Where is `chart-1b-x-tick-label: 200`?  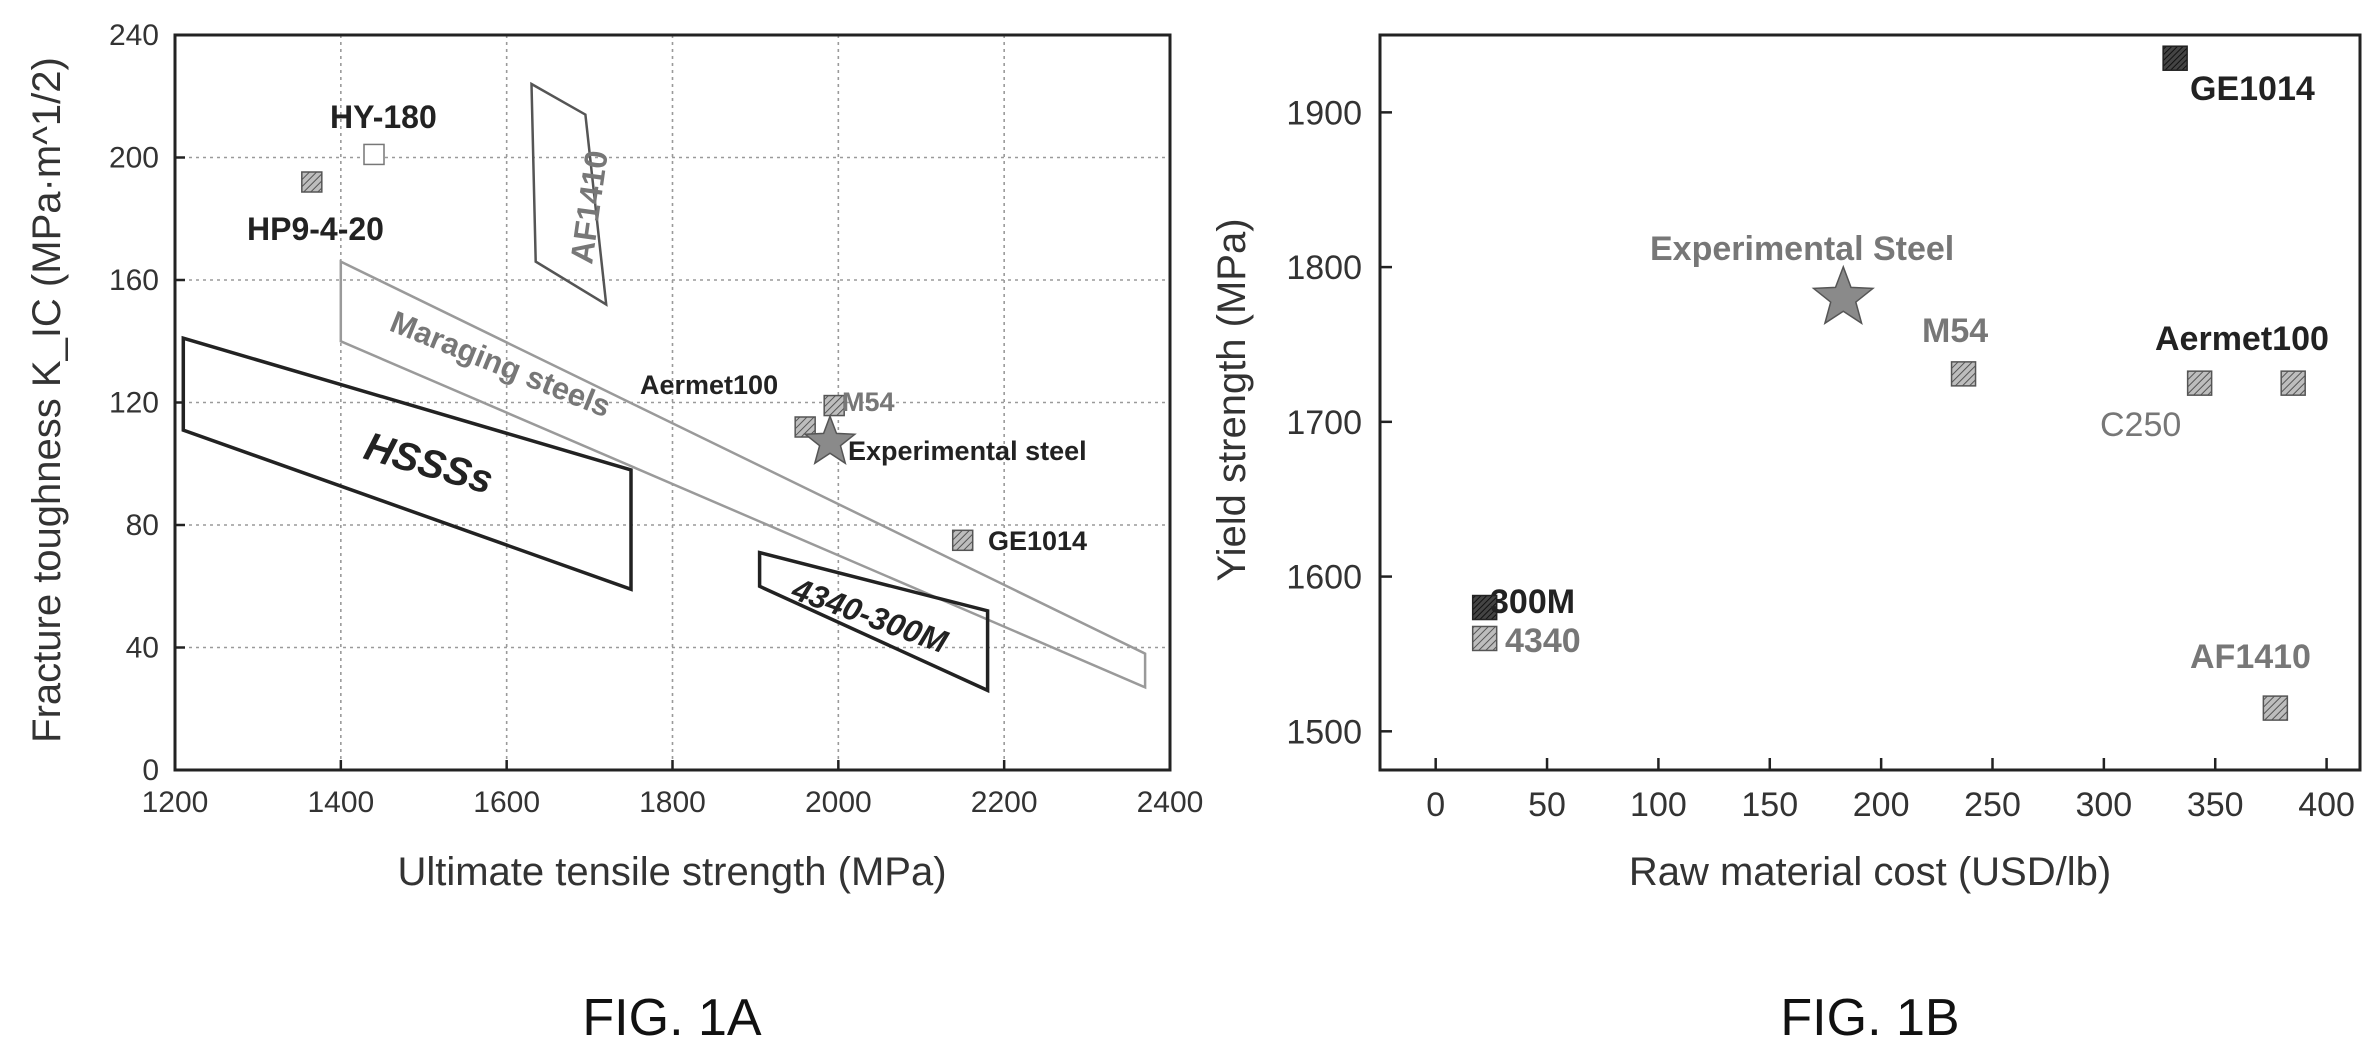
chart-1b-x-tick-label: 200 is located at coordinates (1881, 805).